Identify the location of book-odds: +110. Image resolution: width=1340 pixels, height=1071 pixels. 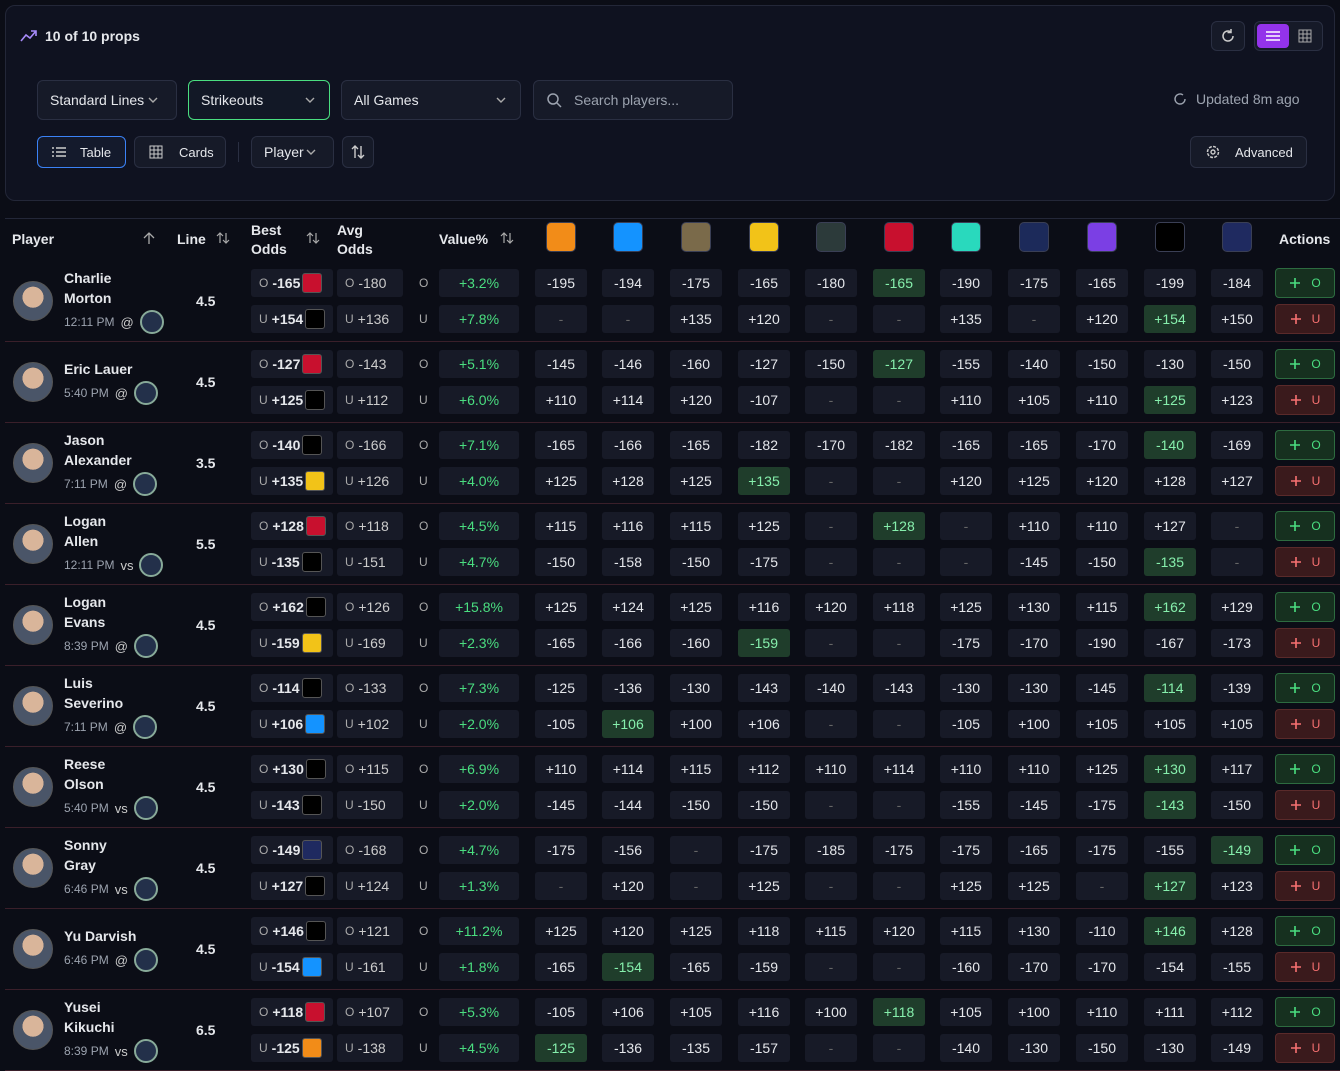
(1102, 526).